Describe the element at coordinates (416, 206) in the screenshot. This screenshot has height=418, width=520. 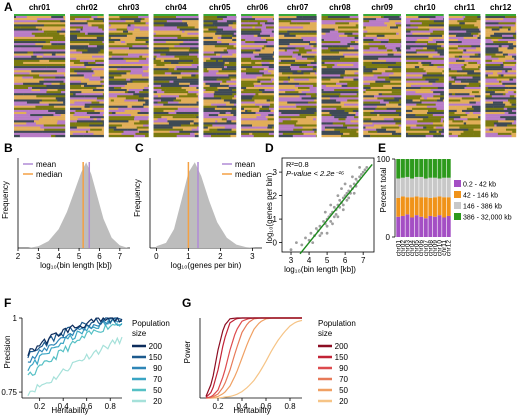
I see `stacked-bar-segment` at that location.